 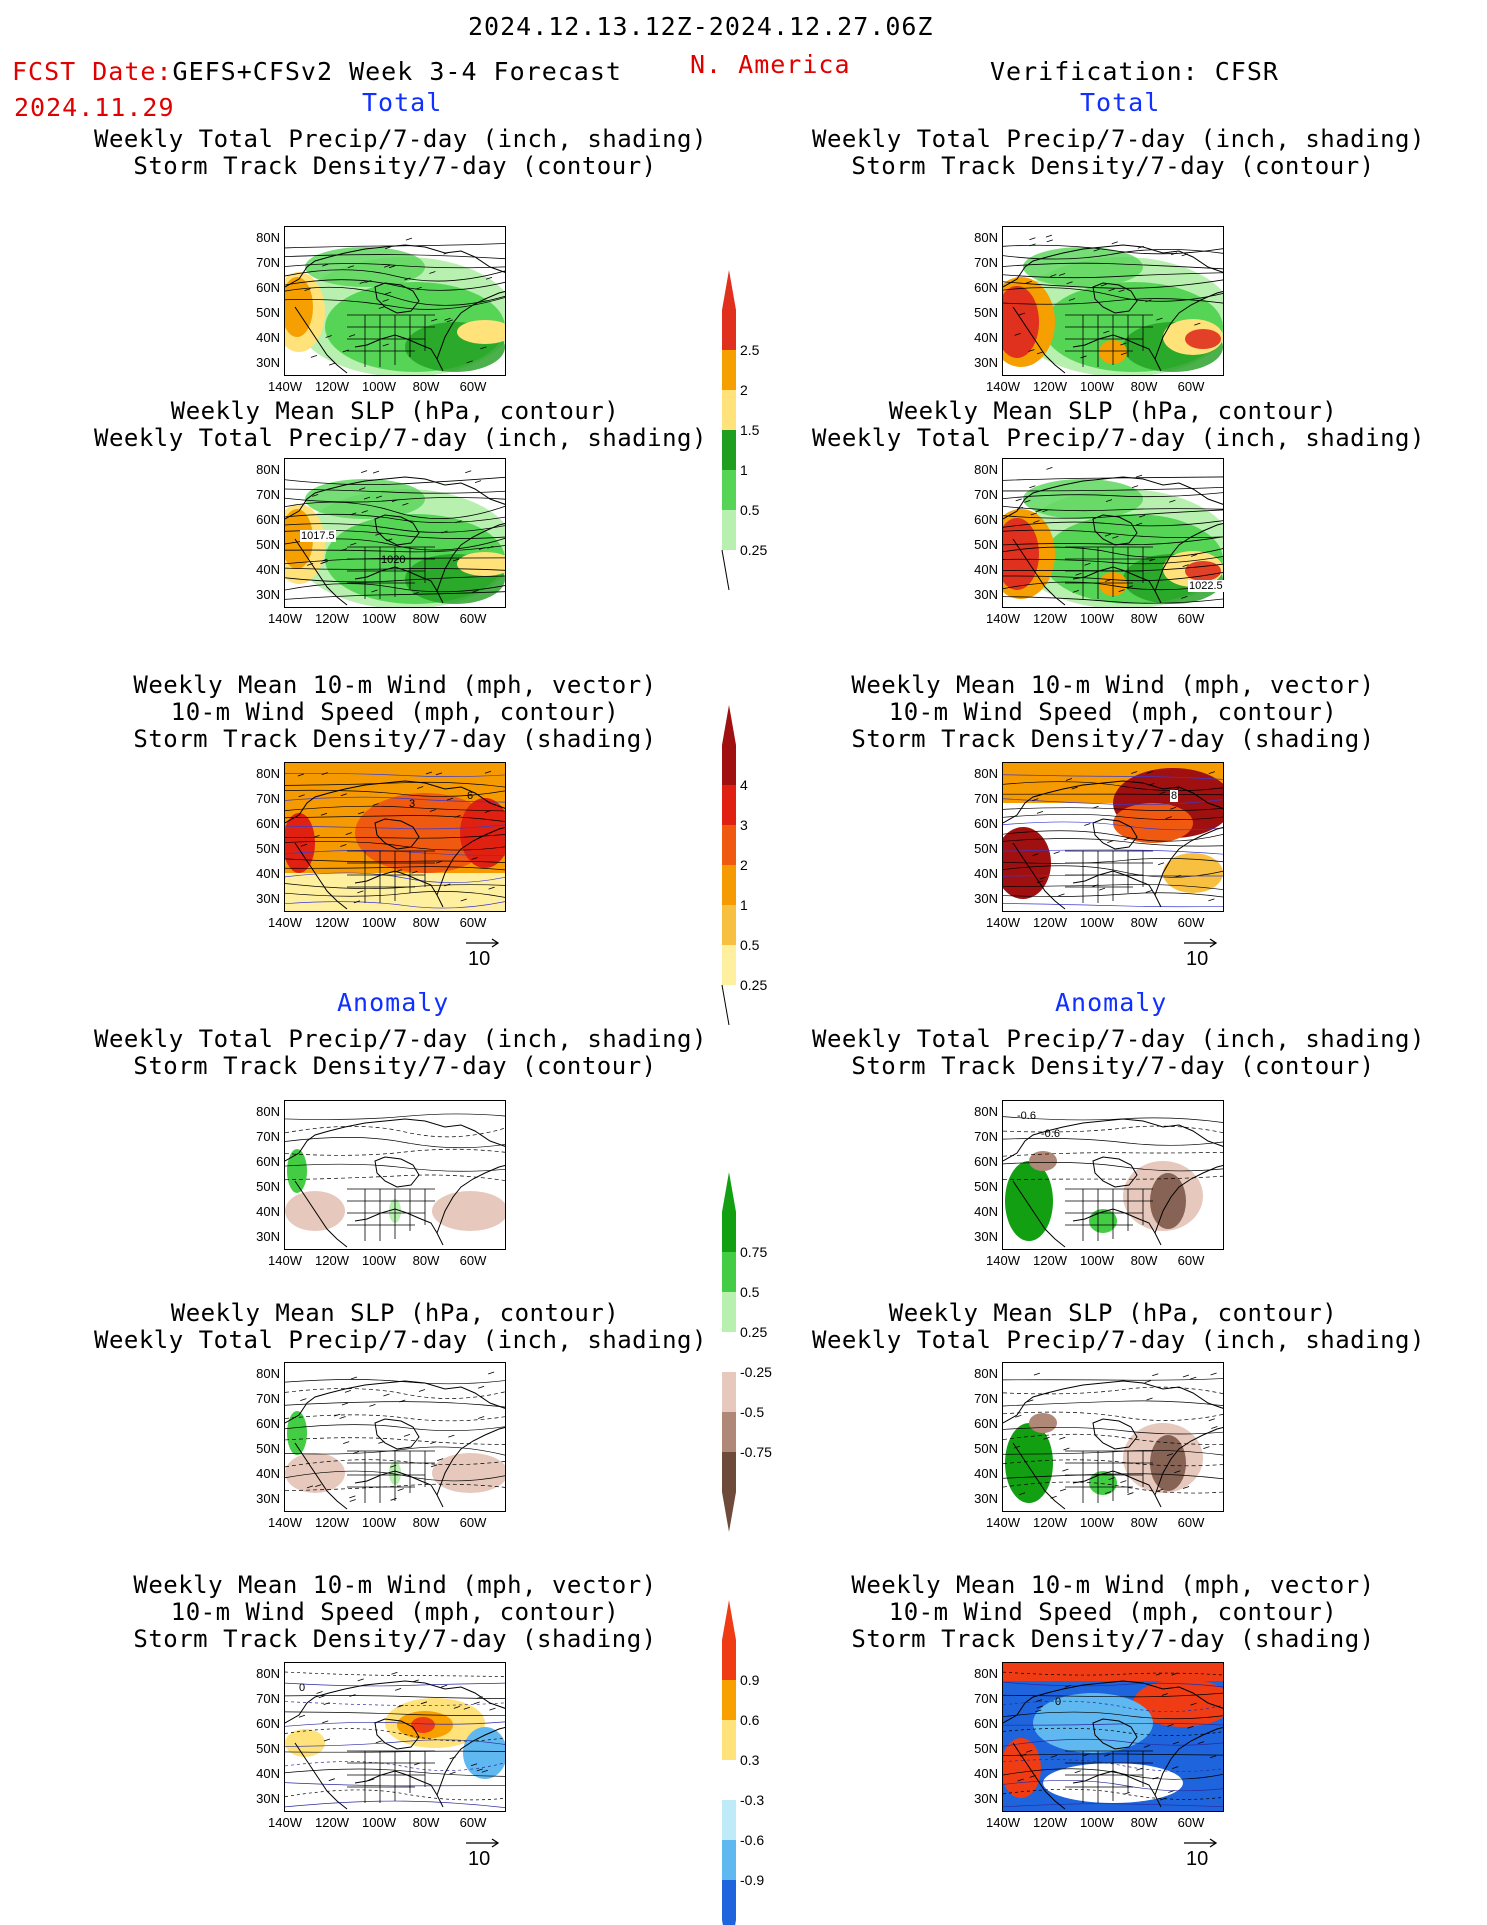 What do you see at coordinates (744, 785) in the screenshot?
I see `colorbar-label: 4` at bounding box center [744, 785].